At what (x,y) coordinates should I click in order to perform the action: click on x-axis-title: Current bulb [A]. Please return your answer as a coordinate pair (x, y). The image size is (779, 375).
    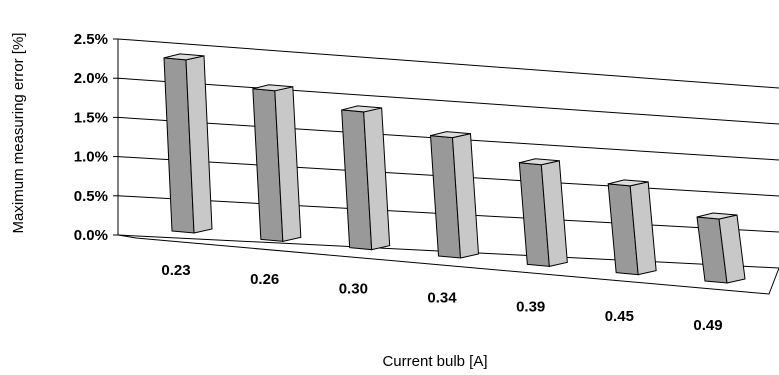
    Looking at the image, I should click on (434, 361).